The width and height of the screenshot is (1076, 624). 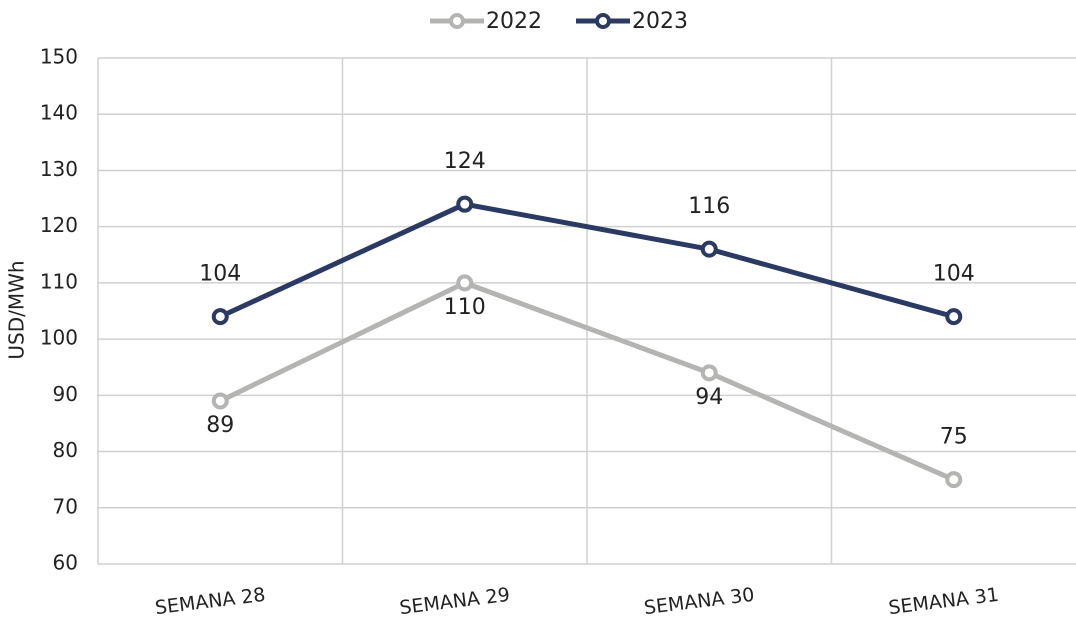 I want to click on legend-label: 2022, so click(x=514, y=21).